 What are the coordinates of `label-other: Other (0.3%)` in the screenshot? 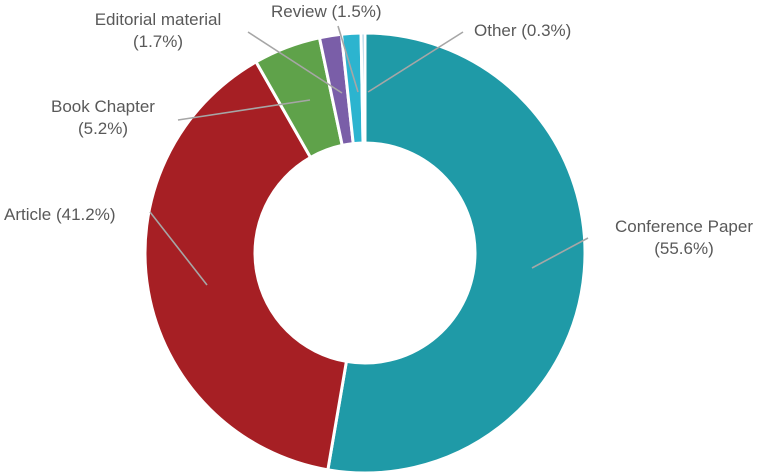 It's located at (522, 31).